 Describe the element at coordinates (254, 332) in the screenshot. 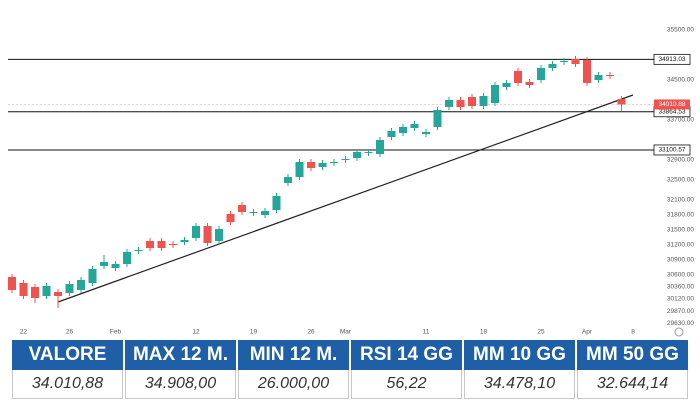

I see `x-tick-label: 19` at that location.